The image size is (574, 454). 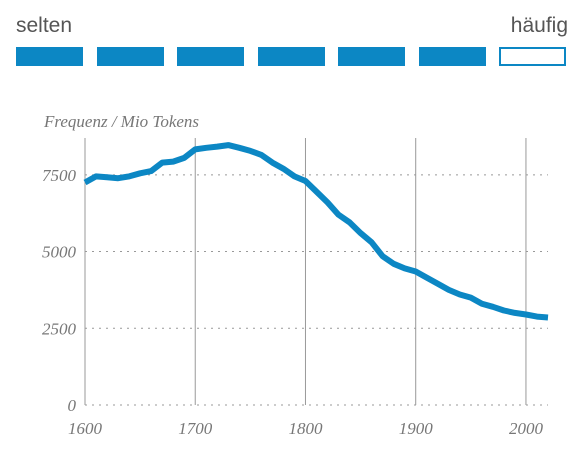 I want to click on y-axis-label: Frequenz / Mio Tokens, so click(x=121, y=121).